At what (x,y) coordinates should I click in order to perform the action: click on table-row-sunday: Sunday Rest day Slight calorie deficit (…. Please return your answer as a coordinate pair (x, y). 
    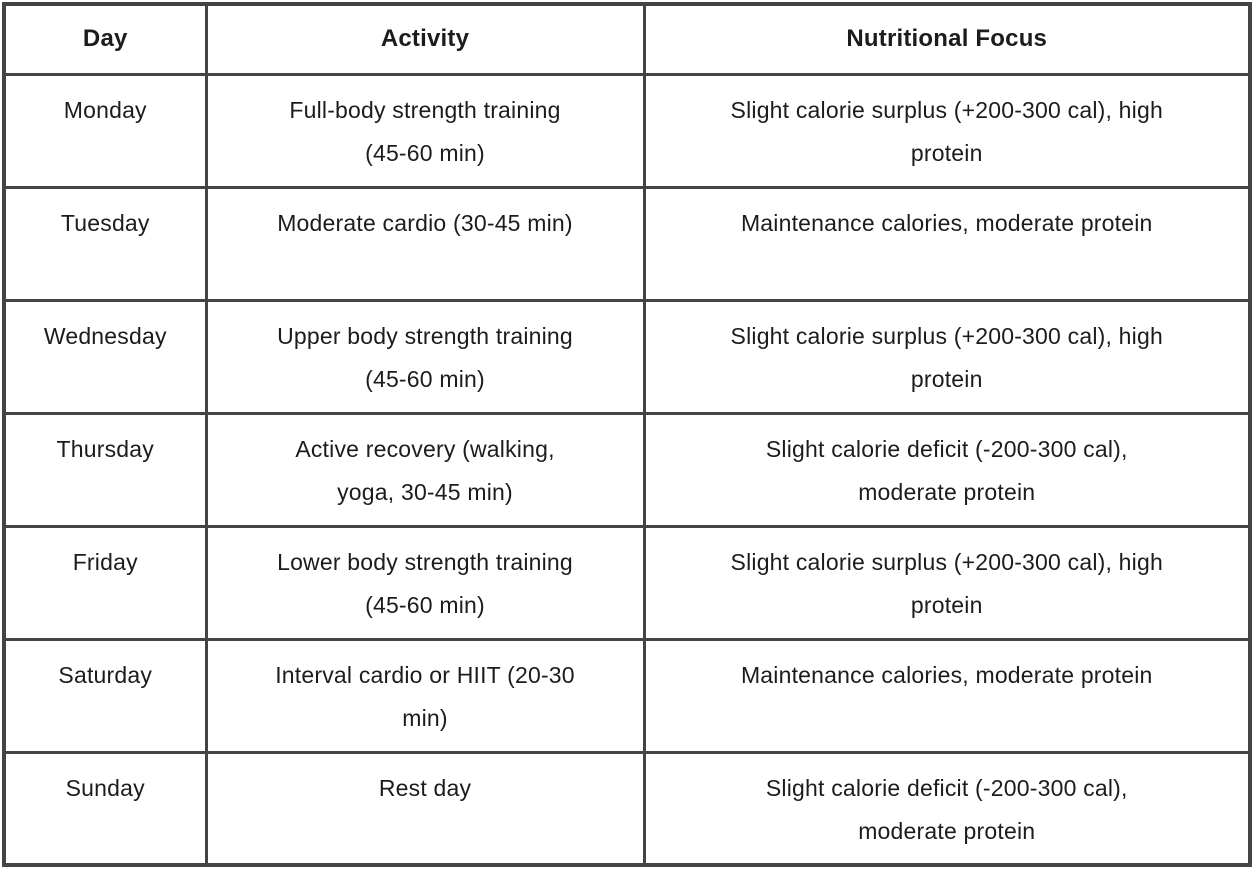
    Looking at the image, I should click on (627, 808).